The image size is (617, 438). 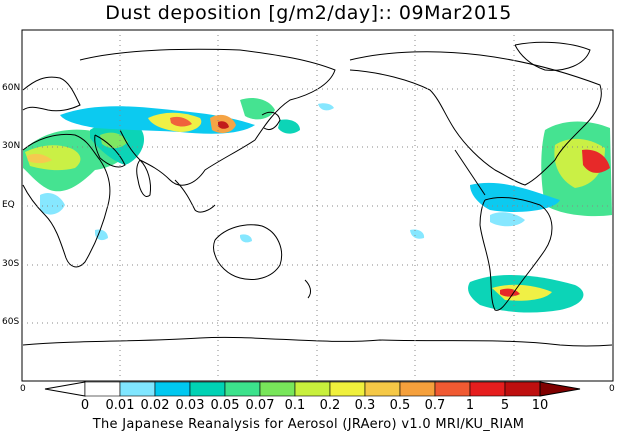 What do you see at coordinates (53, 158) in the screenshot?
I see `dust-sahara-core` at bounding box center [53, 158].